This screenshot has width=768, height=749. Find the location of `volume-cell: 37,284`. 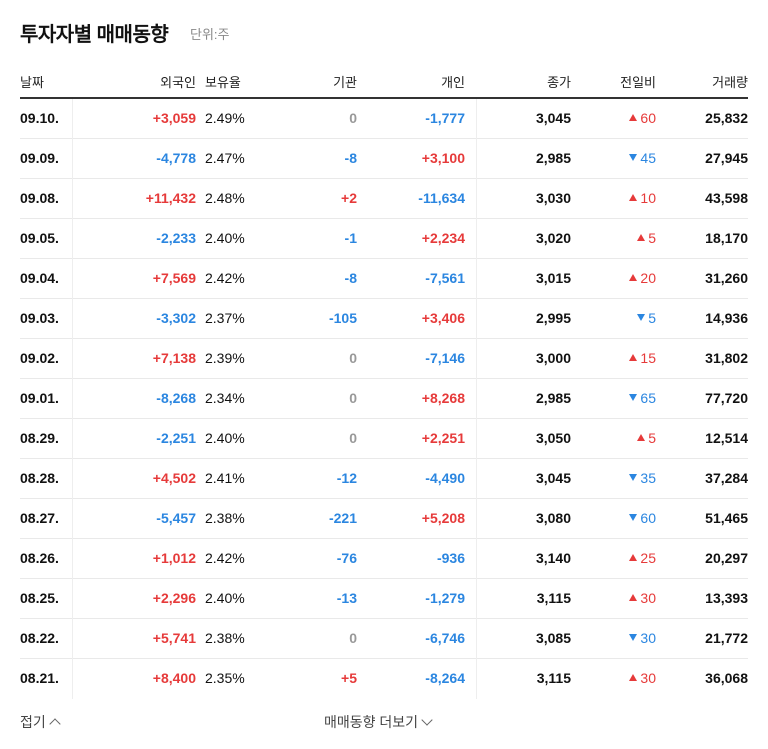

volume-cell: 37,284 is located at coordinates (726, 478).